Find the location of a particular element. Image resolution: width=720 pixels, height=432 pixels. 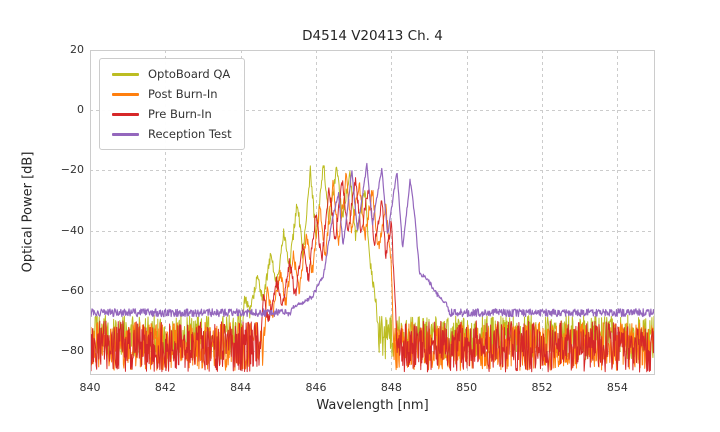

x-tick-label: 852 is located at coordinates (542, 387).